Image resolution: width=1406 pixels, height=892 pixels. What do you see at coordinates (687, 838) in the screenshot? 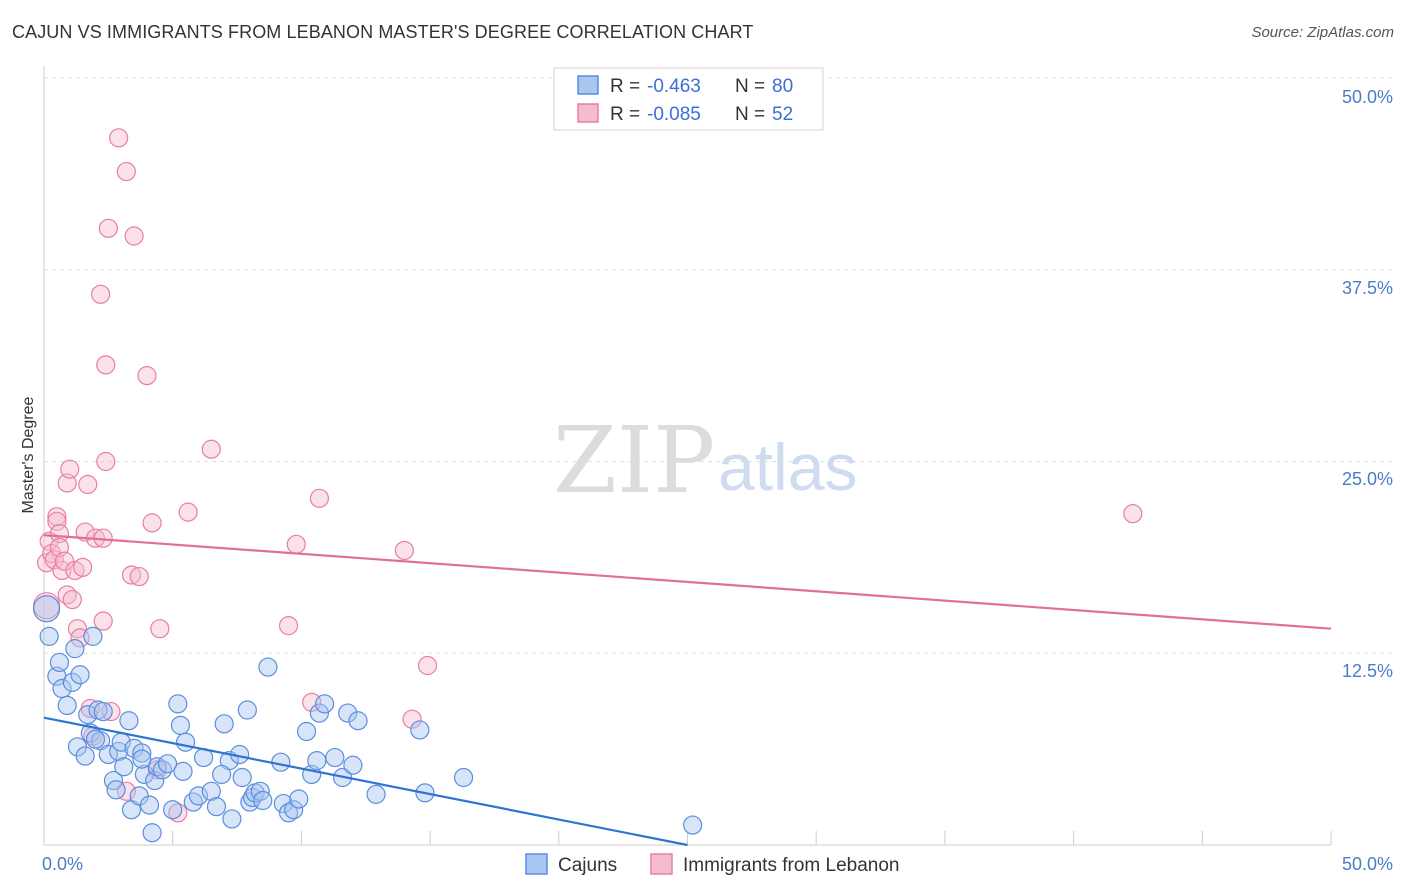
I see `x-tick-marks` at bounding box center [687, 838].